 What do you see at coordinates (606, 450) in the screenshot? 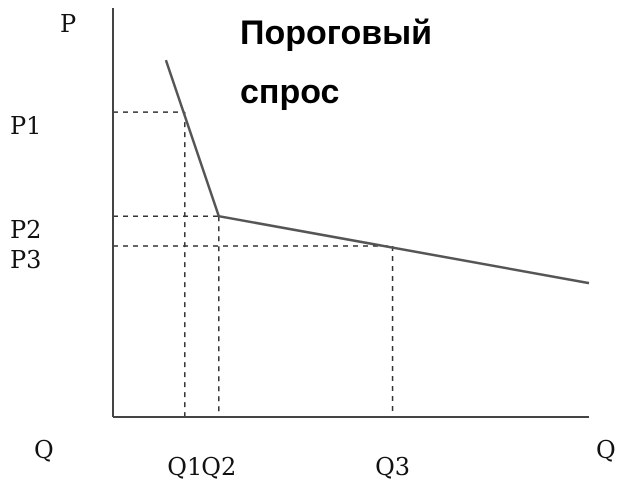
I see `x-axis-label: Q` at bounding box center [606, 450].